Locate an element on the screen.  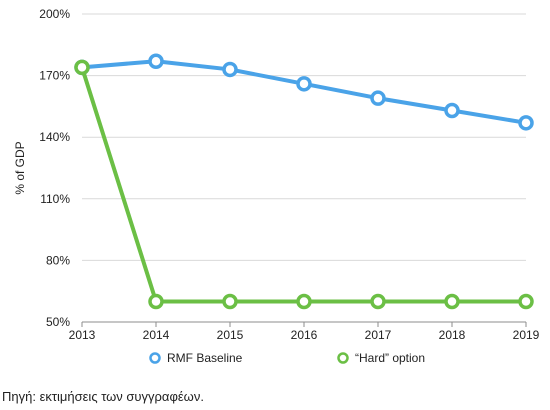
y-tick-label: 110% is located at coordinates (55, 199).